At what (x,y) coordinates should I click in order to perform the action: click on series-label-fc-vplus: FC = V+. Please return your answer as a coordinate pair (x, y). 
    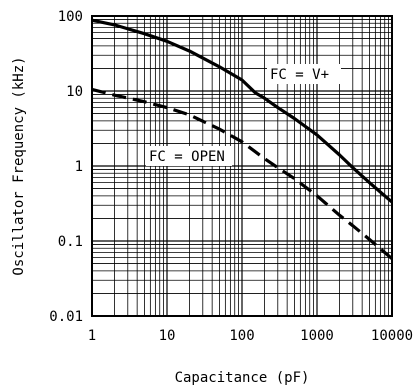
    Looking at the image, I should click on (304, 74).